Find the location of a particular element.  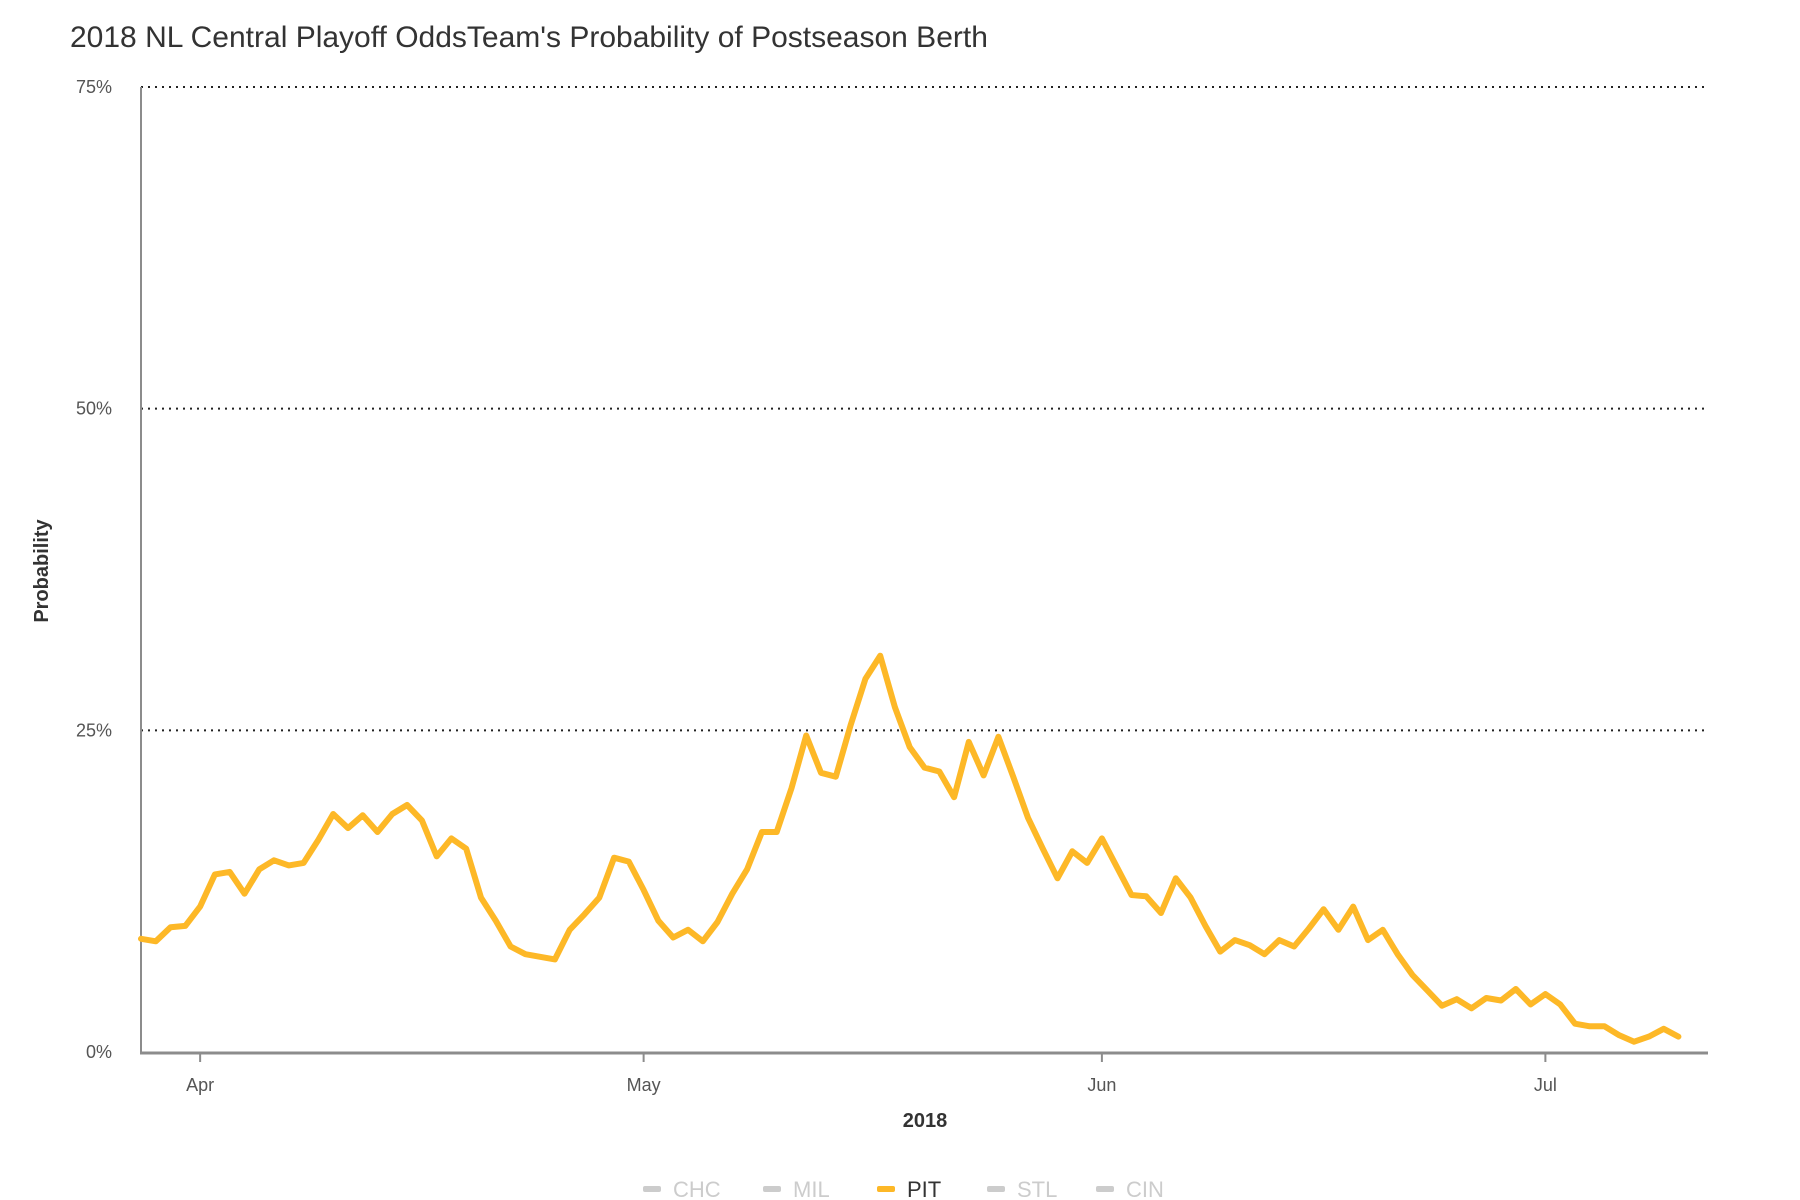

legend-item-pit: PIT is located at coordinates (909, 1188).